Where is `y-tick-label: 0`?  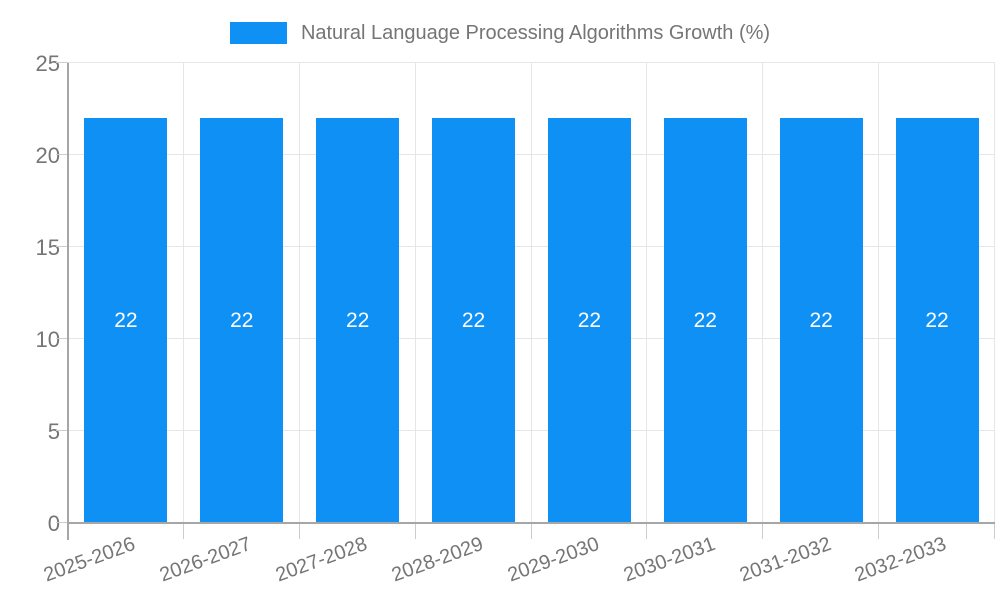 y-tick-label: 0 is located at coordinates (53, 523).